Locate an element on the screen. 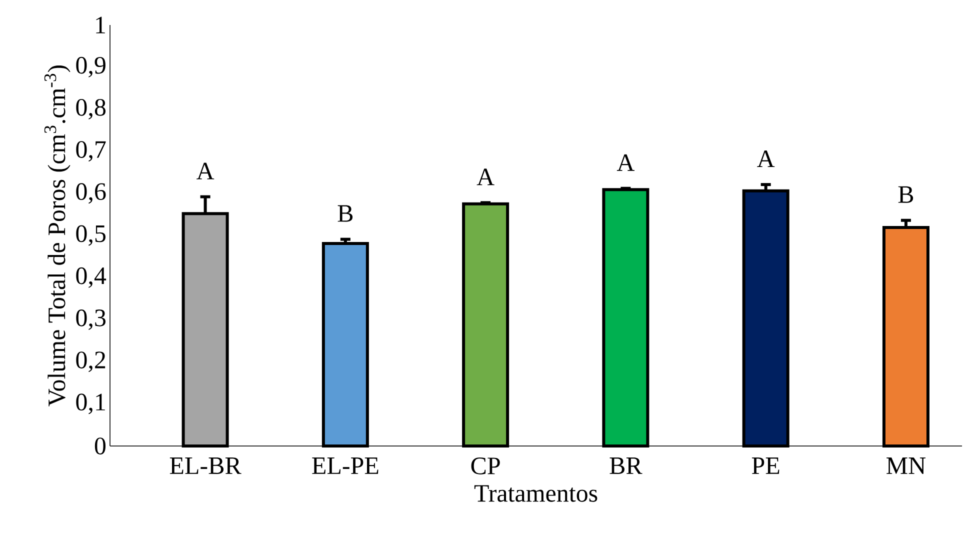 The width and height of the screenshot is (965, 547). x-tick-label: PE is located at coordinates (766, 466).